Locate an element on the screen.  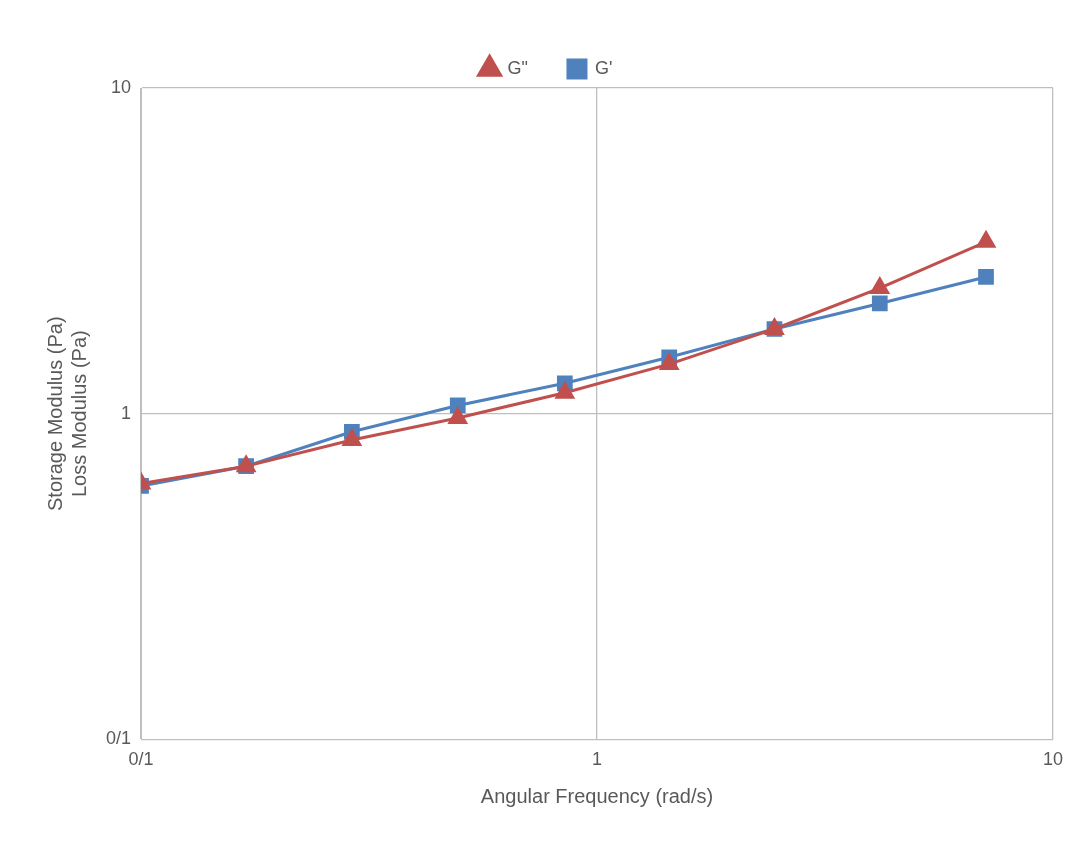
y-tick-label: 1 is located at coordinates (126, 412).